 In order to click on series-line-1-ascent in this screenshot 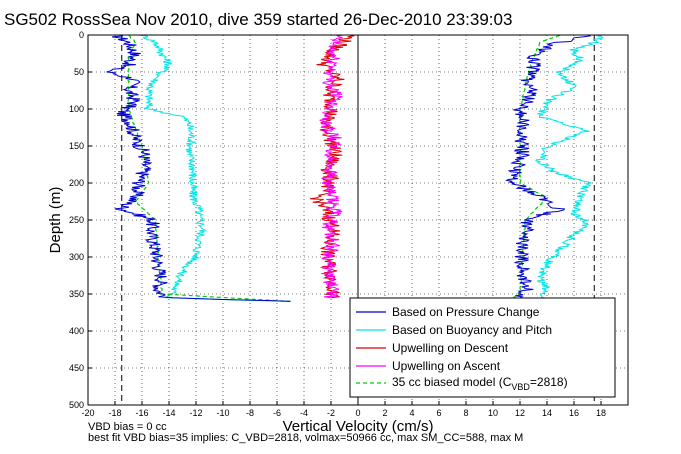, I will do `click(540, 168)`.